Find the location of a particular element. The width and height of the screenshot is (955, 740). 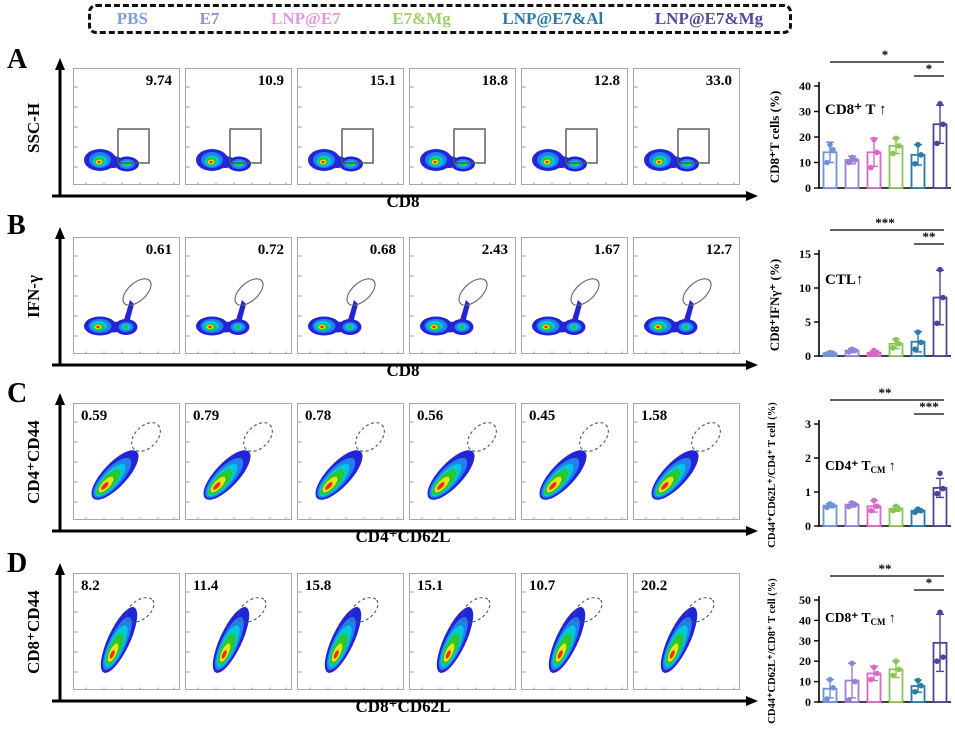

flow-y-axis-label: SSC-H is located at coordinates (33, 127).